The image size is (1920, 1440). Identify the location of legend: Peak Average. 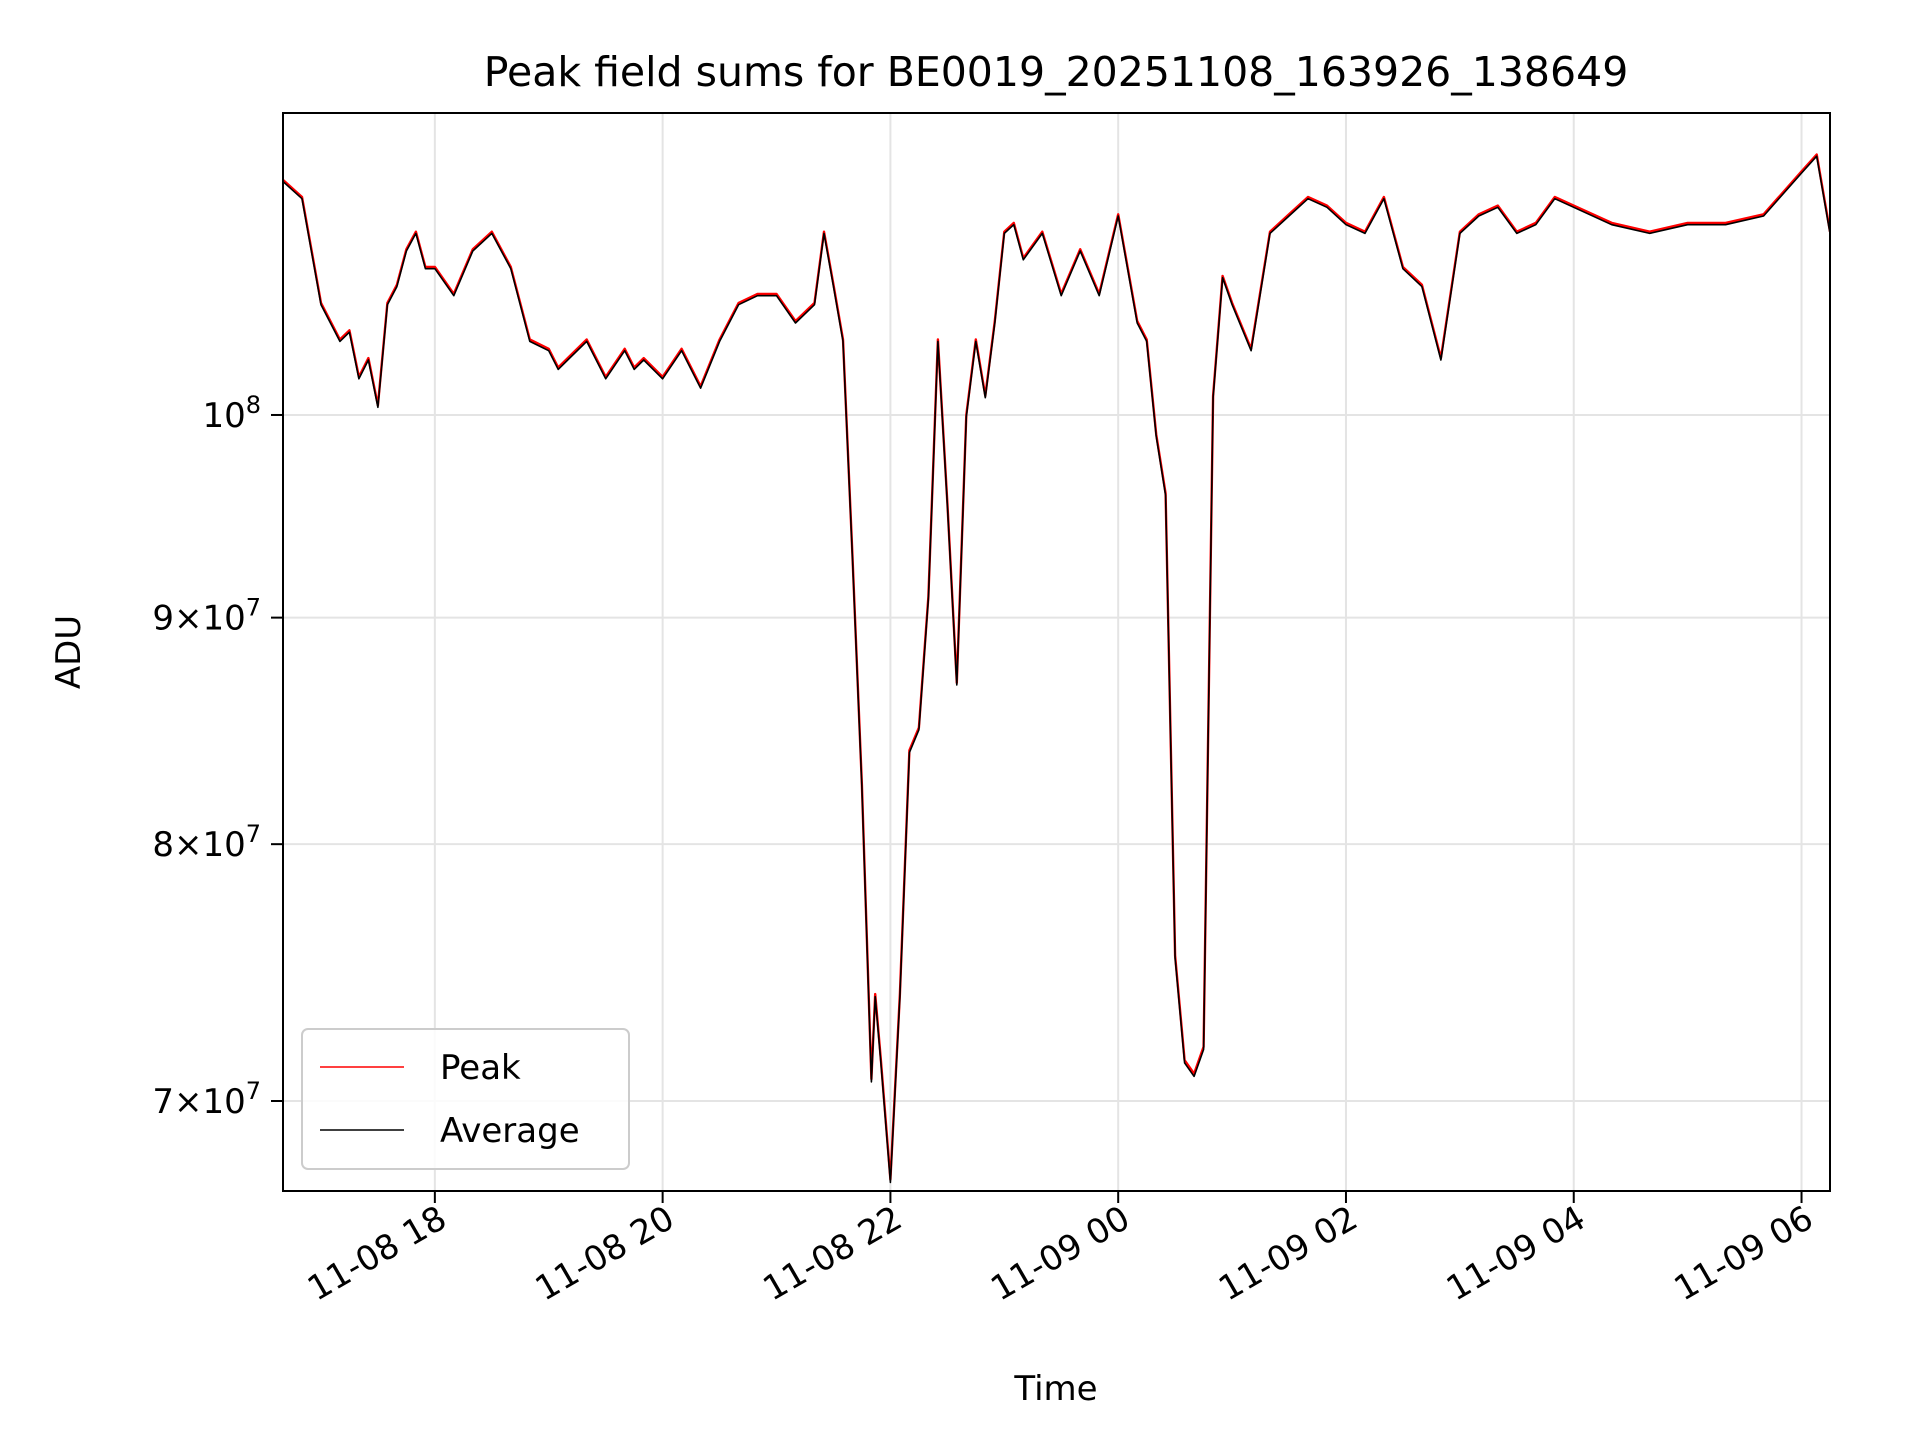
(465, 1099).